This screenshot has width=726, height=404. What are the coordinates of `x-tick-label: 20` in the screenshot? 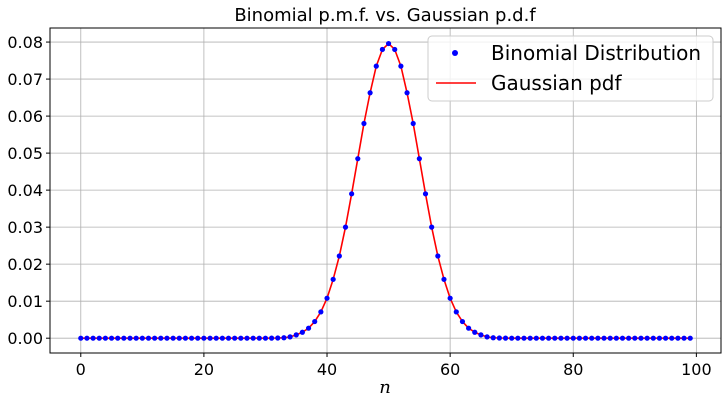 It's located at (204, 369).